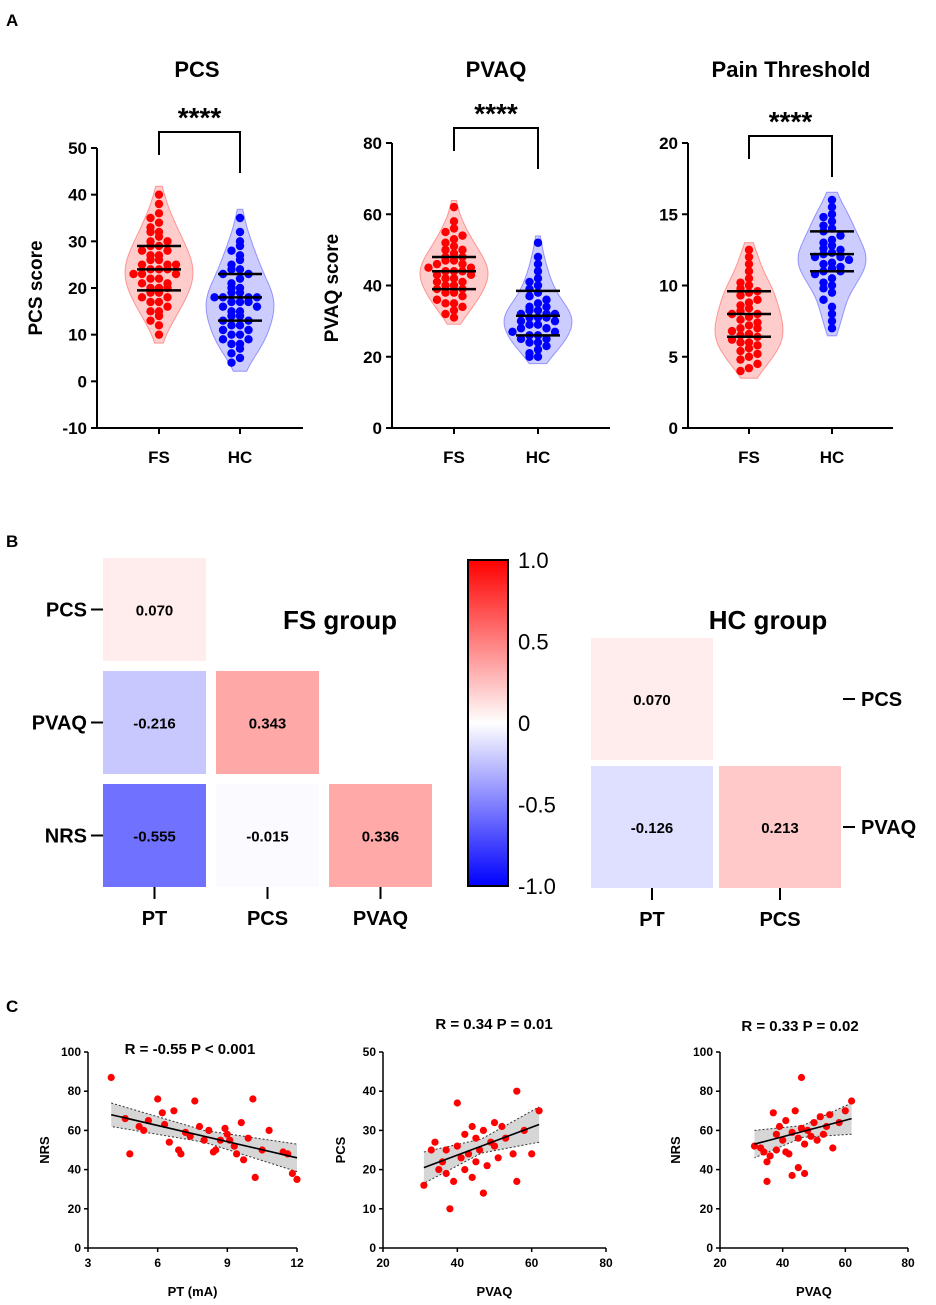  Describe the element at coordinates (71, 1052) in the screenshot. I see `y-tick-label: 100` at that location.